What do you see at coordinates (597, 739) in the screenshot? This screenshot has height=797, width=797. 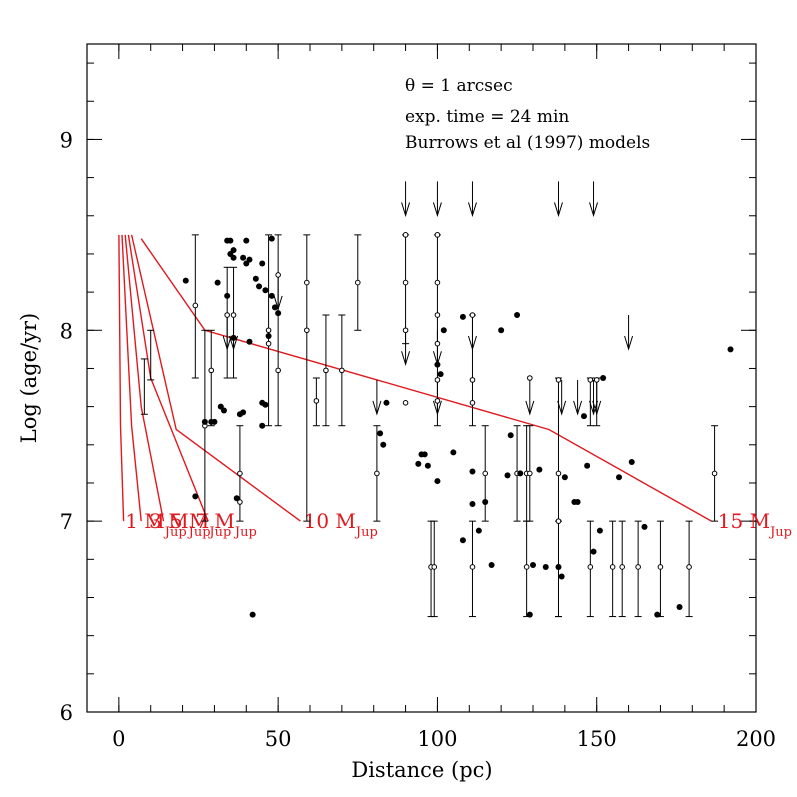 I see `x-tick-label: 150` at bounding box center [597, 739].